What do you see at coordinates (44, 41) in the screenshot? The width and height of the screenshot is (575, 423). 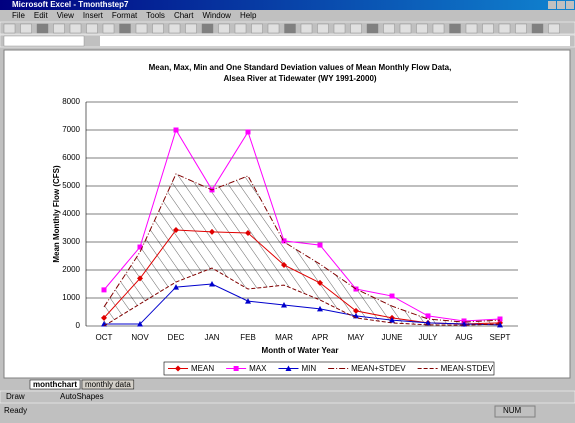 I see `name-box` at bounding box center [44, 41].